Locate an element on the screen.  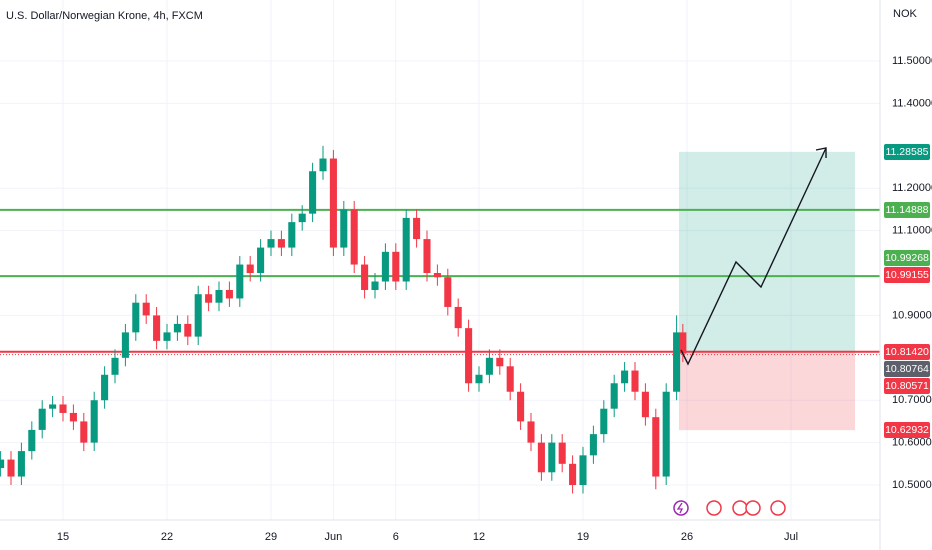
price-tag: 11.14888 is located at coordinates (907, 210).